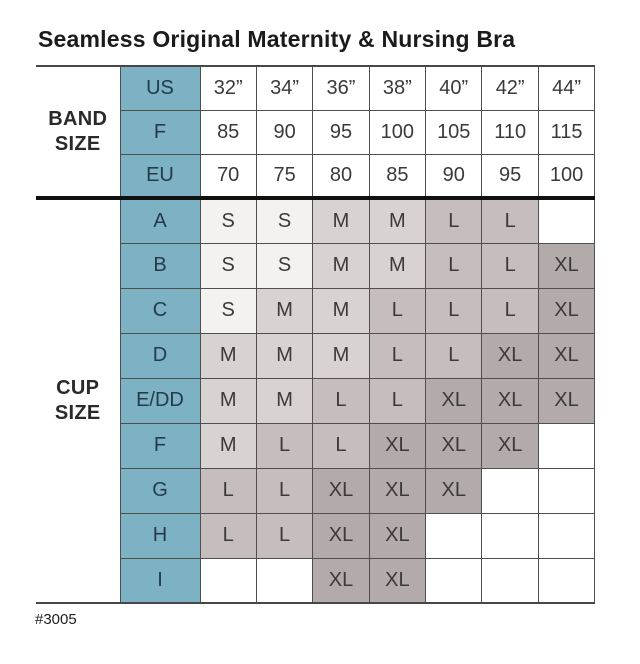 The image size is (640, 664). I want to click on cup-row: F M L L XL XL XL, so click(316, 445).